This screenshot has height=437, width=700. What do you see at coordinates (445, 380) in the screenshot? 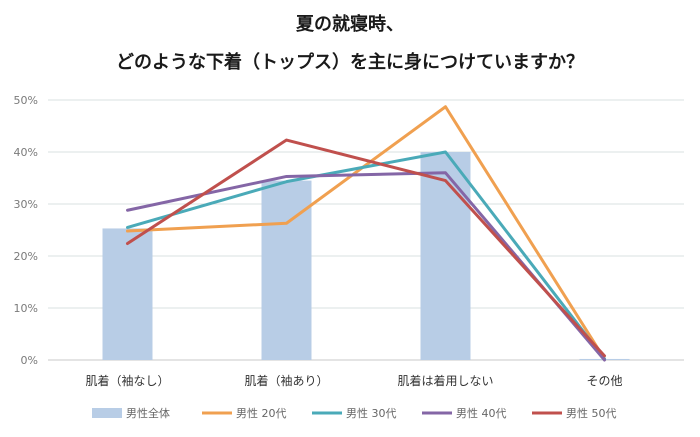
I see `x-category-label: 肌着は着用しない` at bounding box center [445, 380].